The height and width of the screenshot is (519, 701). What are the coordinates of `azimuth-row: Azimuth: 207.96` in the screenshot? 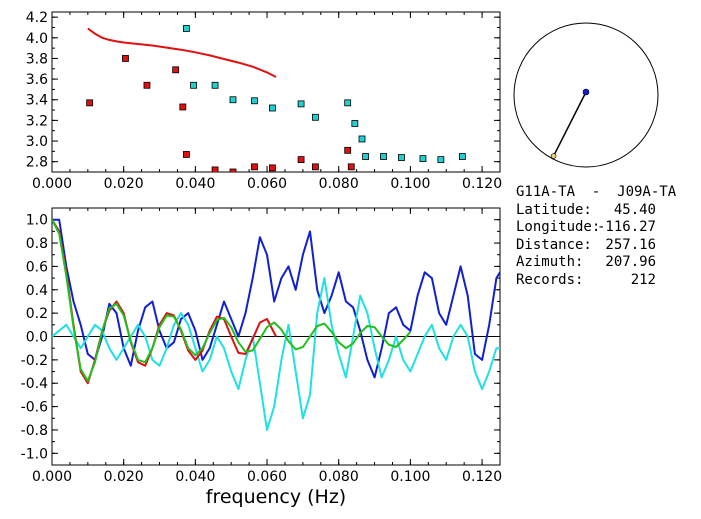 It's located at (608, 263).